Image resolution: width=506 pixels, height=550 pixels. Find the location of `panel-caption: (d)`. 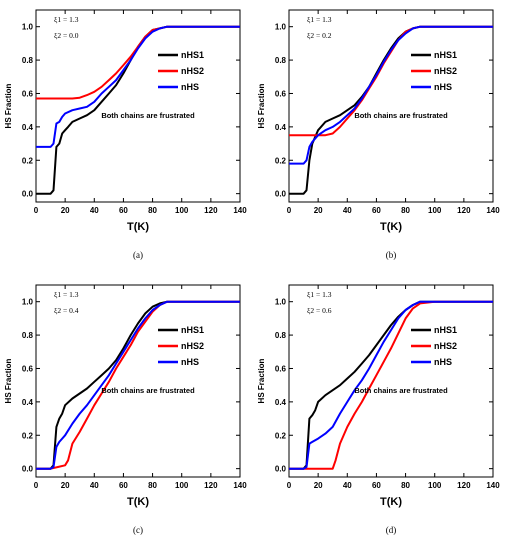

panel-caption: (d) is located at coordinates (391, 530).